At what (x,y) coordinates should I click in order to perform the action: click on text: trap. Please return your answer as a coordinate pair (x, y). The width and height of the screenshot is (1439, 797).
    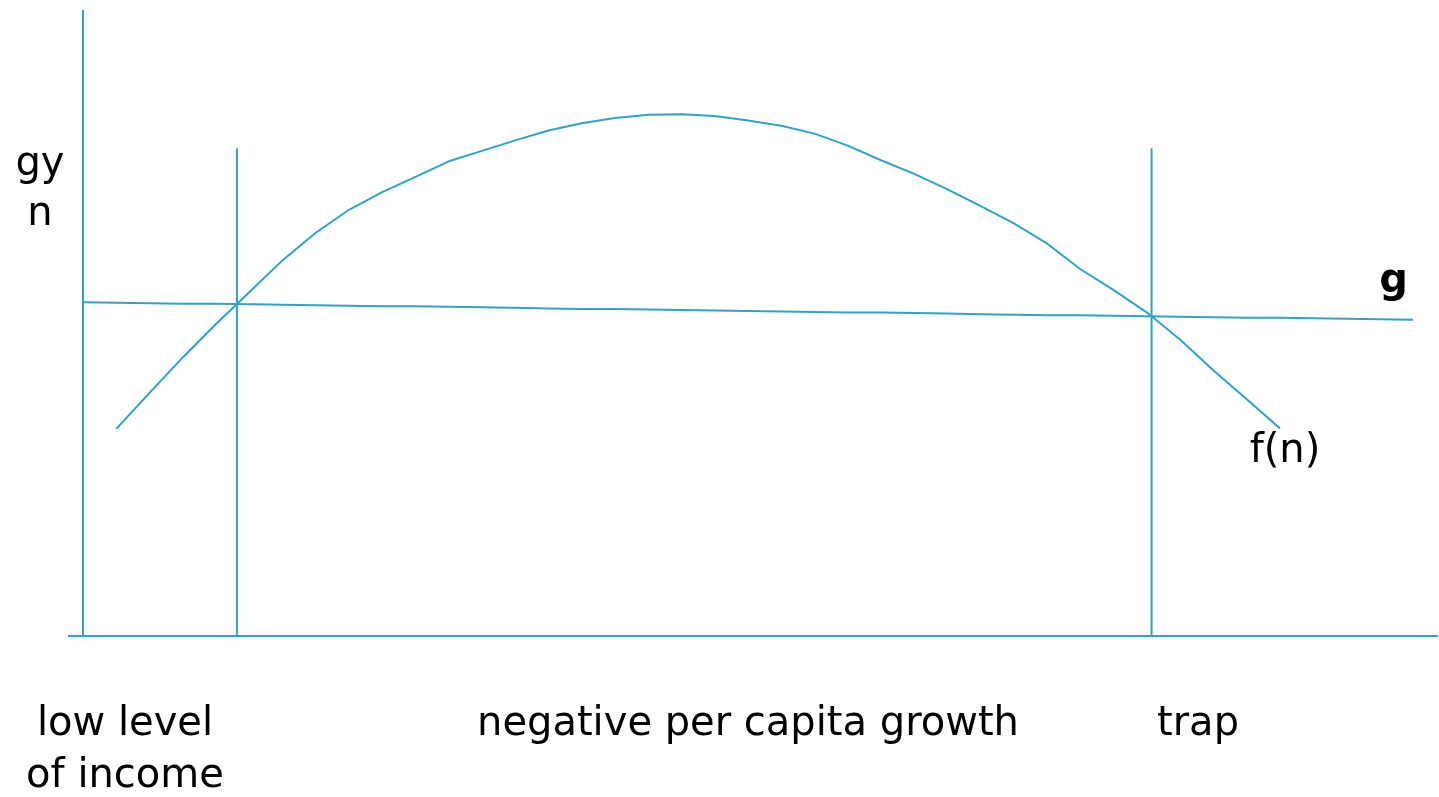
    Looking at the image, I should click on (1198, 721).